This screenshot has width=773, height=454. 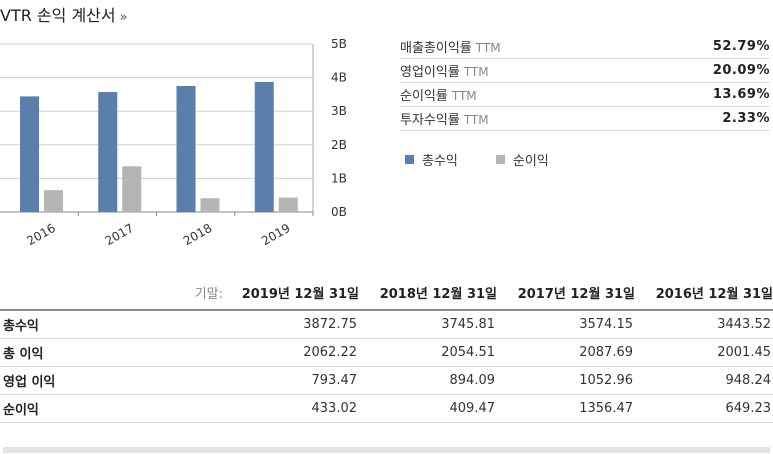 What do you see at coordinates (576, 294) in the screenshot?
I see `column-header: 2017년 12월 31일` at bounding box center [576, 294].